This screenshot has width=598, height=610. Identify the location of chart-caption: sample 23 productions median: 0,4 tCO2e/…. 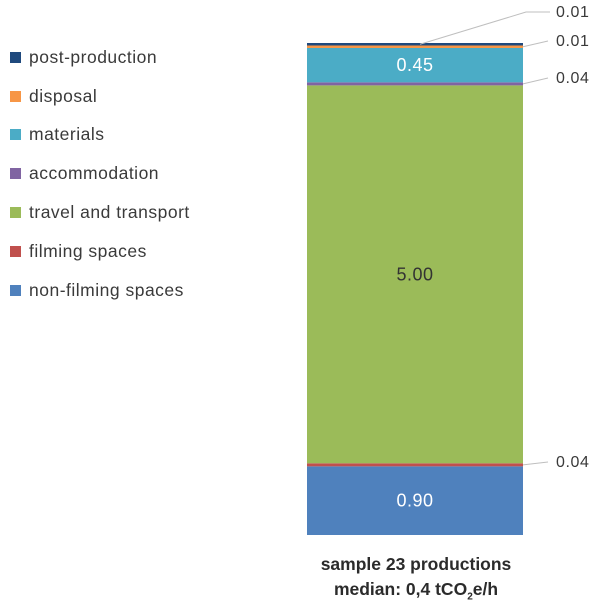
(416, 581).